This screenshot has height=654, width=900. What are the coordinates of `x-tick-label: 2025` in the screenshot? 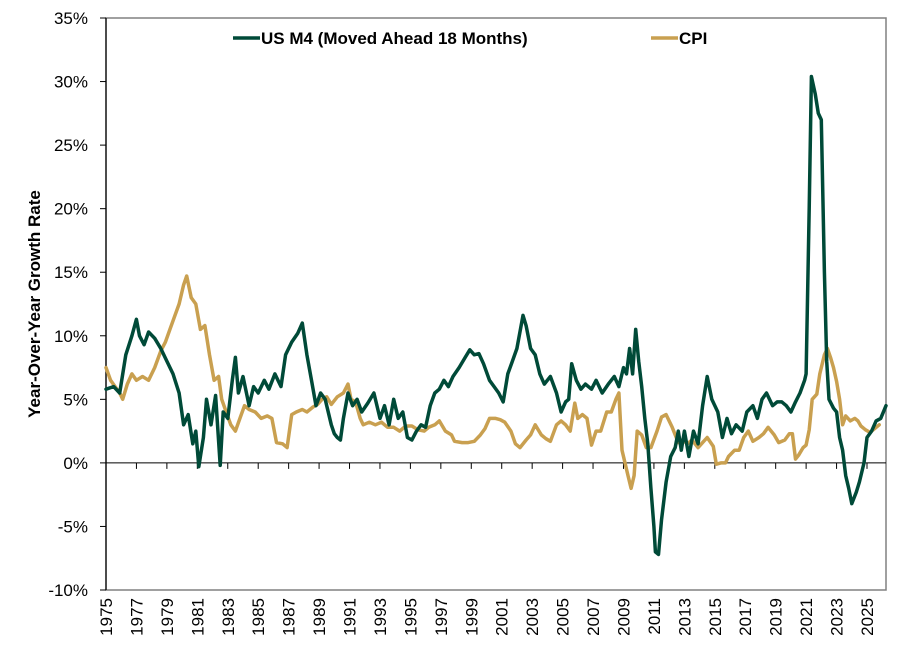 It's located at (867, 617).